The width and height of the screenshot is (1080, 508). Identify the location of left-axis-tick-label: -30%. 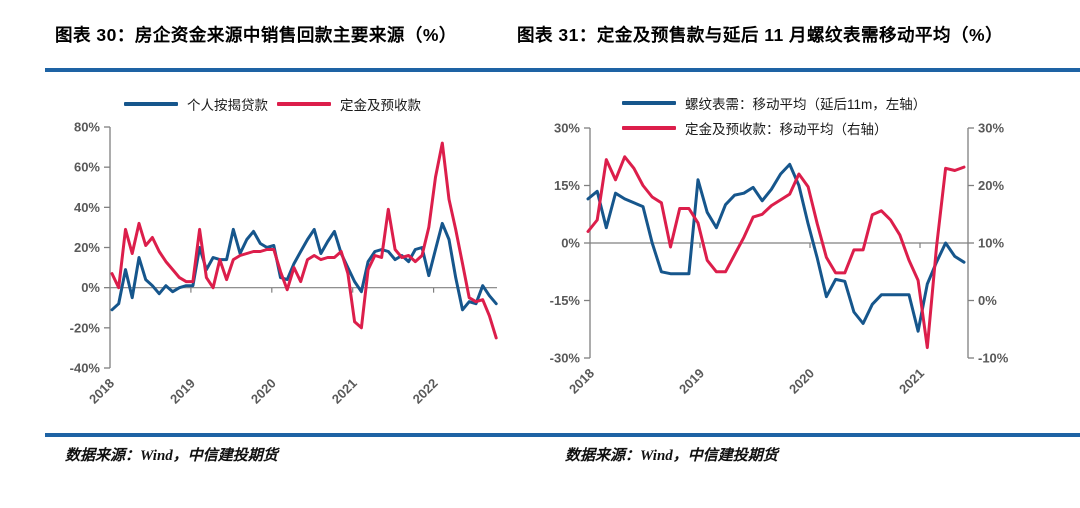
(565, 358).